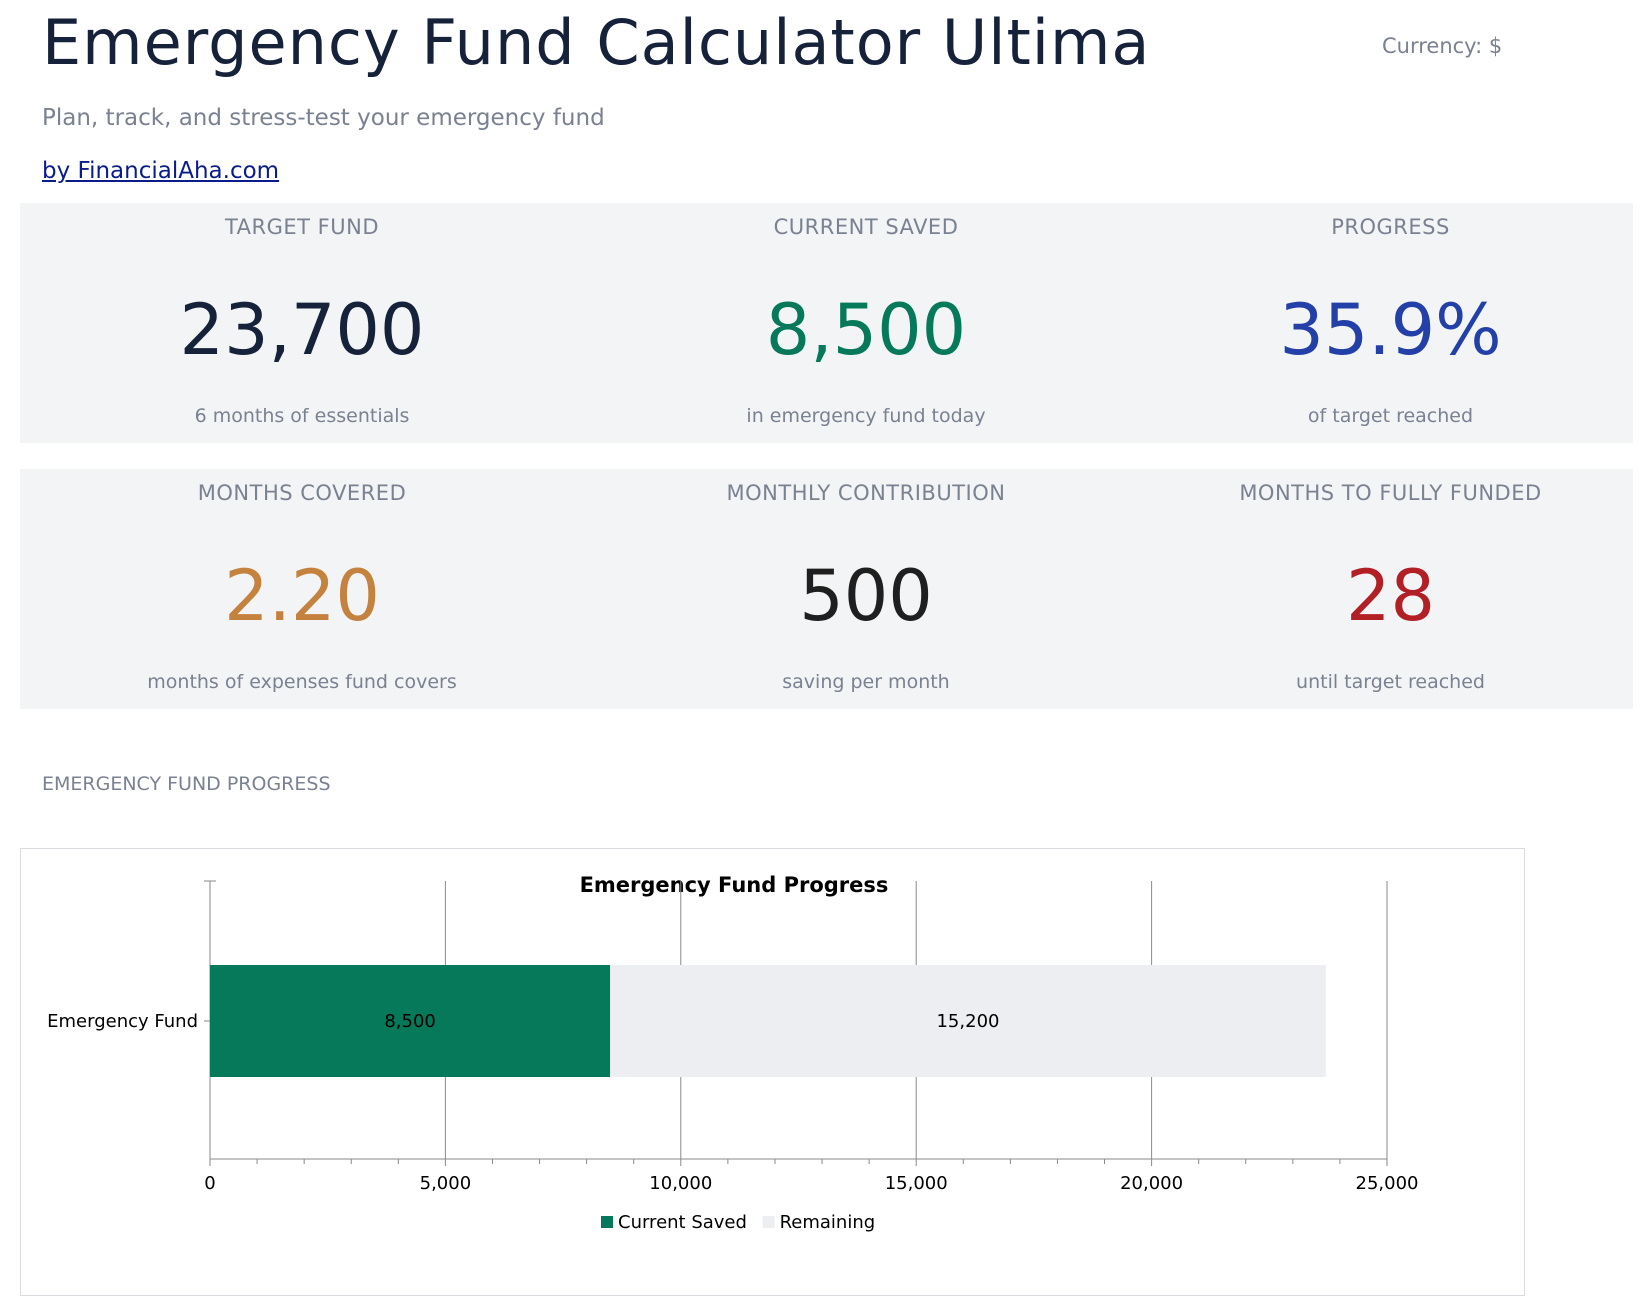 This screenshot has width=1648, height=1314. I want to click on kpi-subtext: 6 months of essentials, so click(302, 416).